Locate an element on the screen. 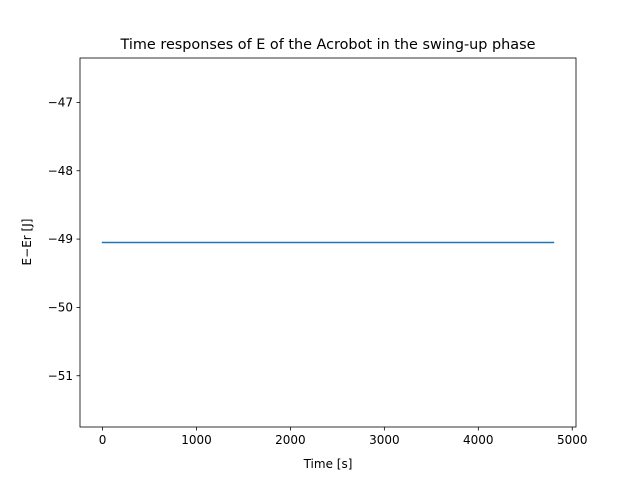  x-axis-label: Time [s] is located at coordinates (328, 464).